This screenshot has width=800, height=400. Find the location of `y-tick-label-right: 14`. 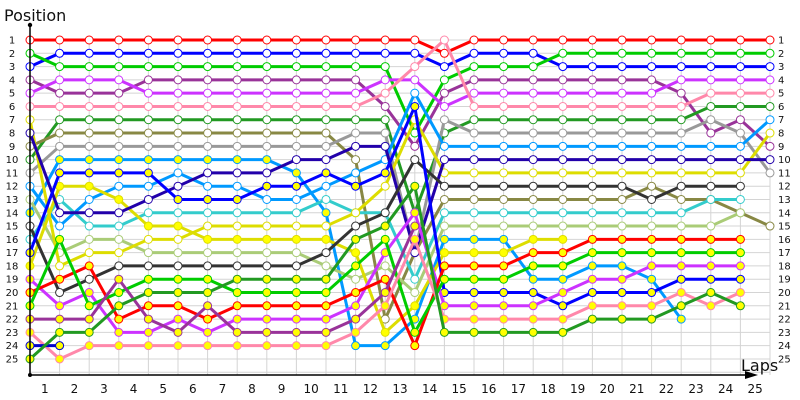

y-tick-label-right: 14 is located at coordinates (784, 213).